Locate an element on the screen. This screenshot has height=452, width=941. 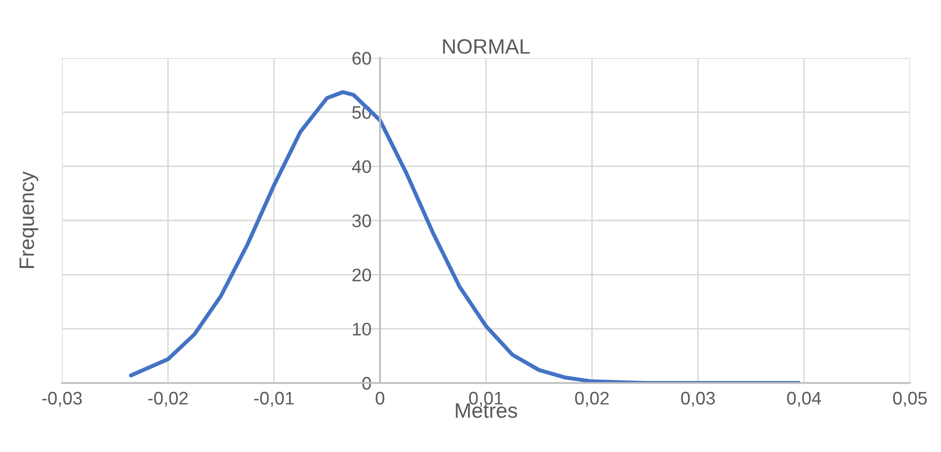
x-tick-label: 0,04 is located at coordinates (804, 399).